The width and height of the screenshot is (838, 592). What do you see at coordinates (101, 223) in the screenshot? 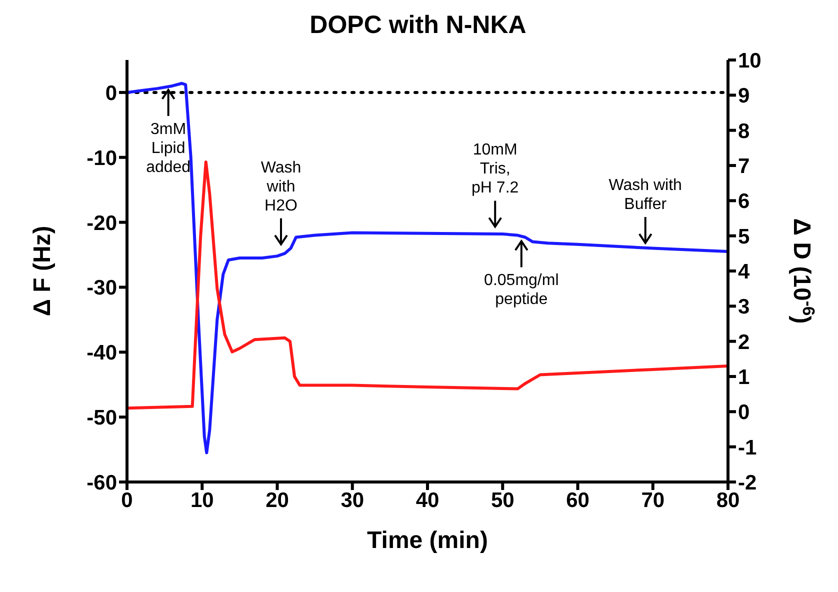
I see `y-tick-label: -20` at bounding box center [101, 223].